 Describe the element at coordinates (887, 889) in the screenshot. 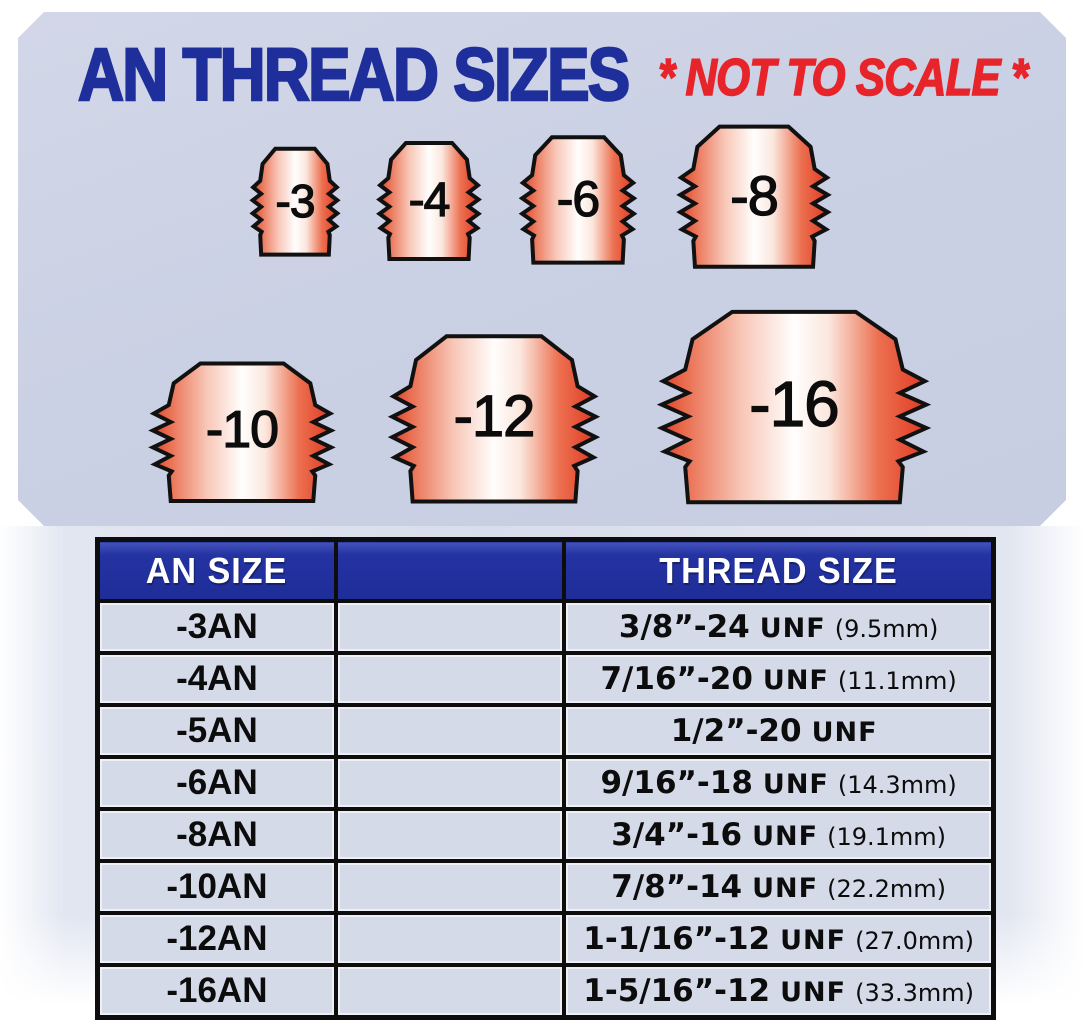

I see `thread-mm: (22.2mm)` at that location.